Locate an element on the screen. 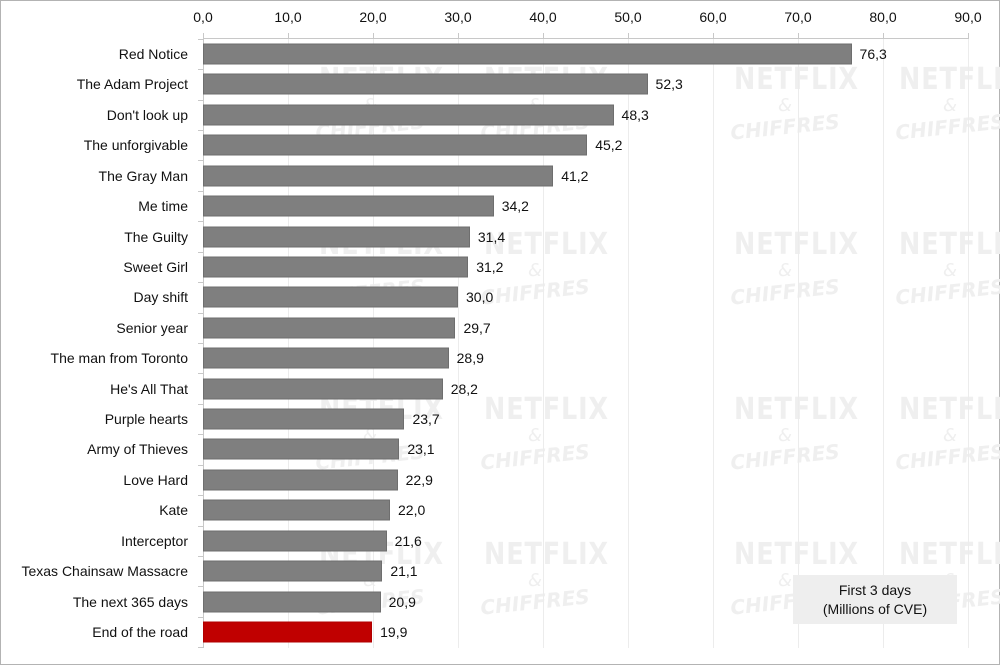  value-label: 30,0 is located at coordinates (480, 297).